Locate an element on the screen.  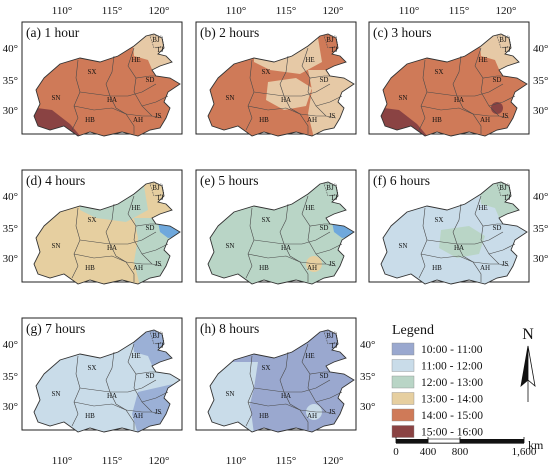
north-arrow-icon: N is located at coordinates (528, 364).